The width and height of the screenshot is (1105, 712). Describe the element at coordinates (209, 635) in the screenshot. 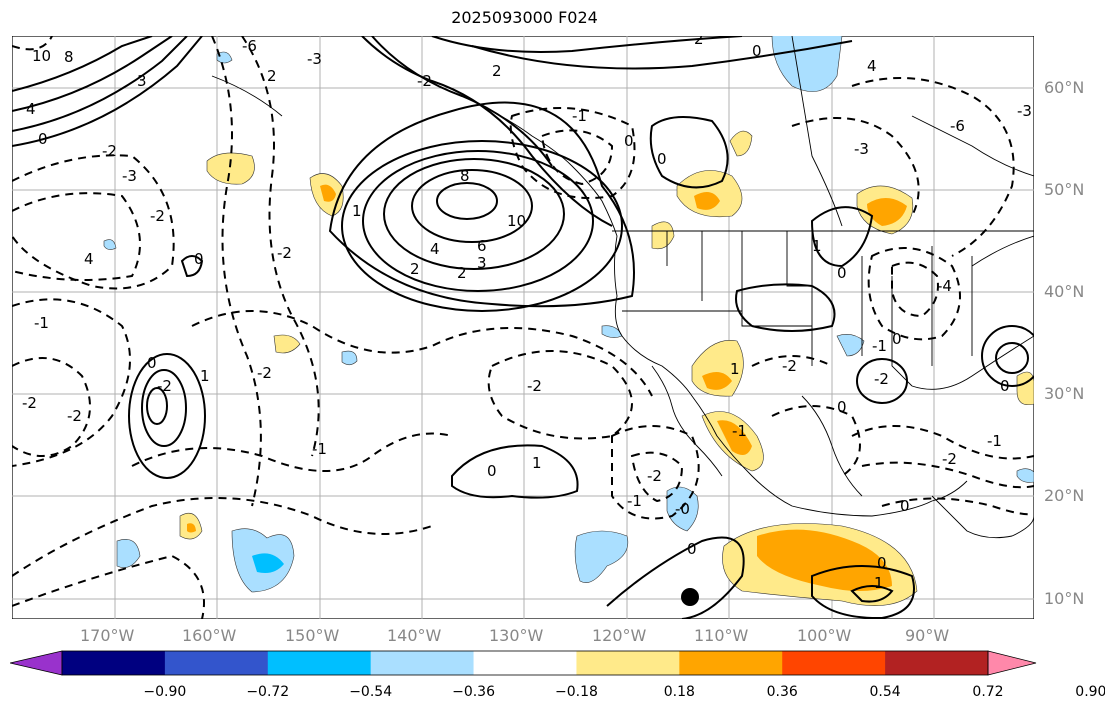

I see `lon-label: 160°W` at that location.